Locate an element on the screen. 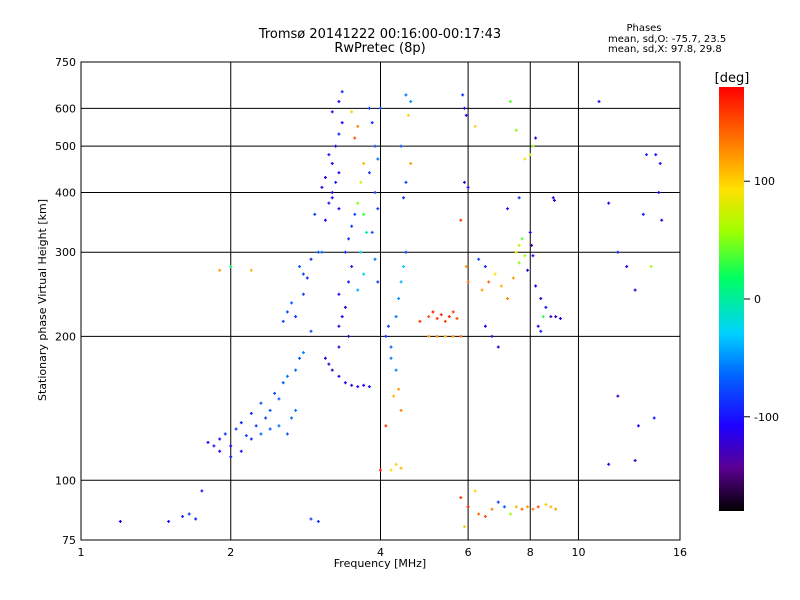 Image resolution: width=800 pixels, height=600 pixels. x-tick-label: 1 is located at coordinates (81, 552).